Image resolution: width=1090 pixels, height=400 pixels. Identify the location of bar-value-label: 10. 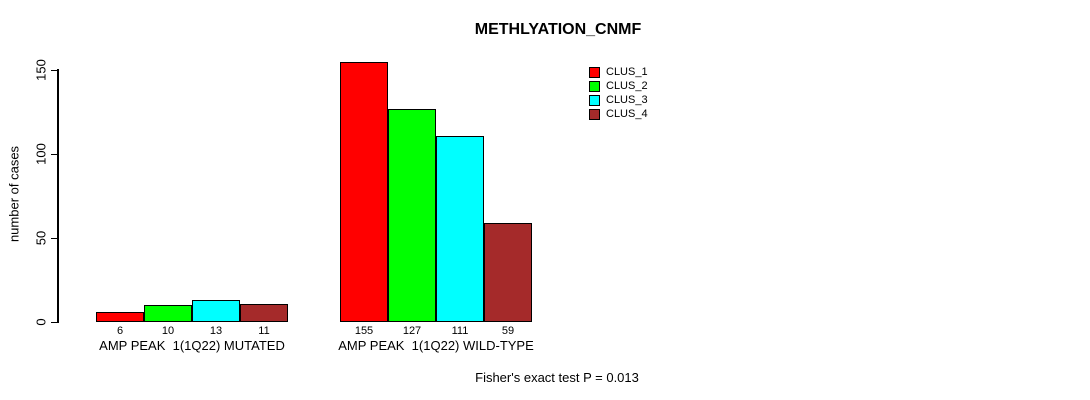
(168, 331).